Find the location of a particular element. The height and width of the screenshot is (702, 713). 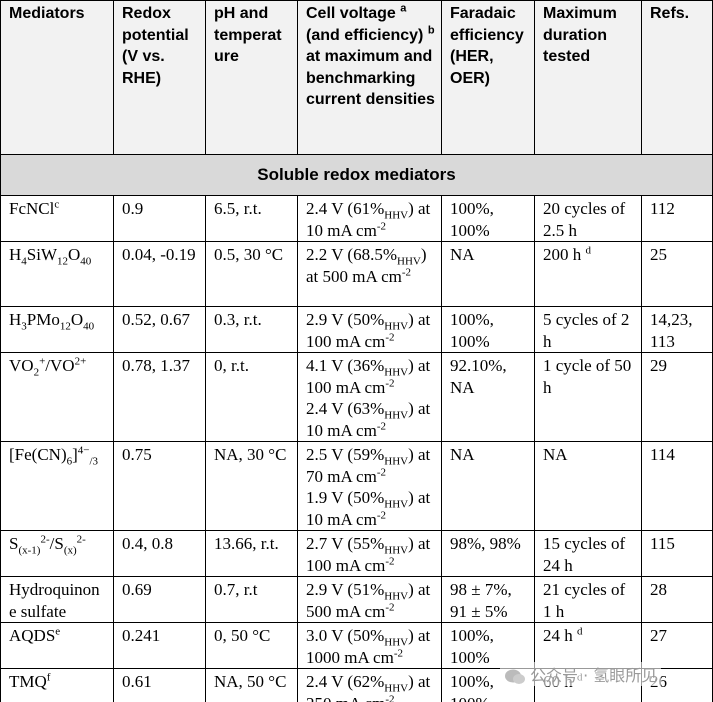

cell-line: 6.5, r.t. is located at coordinates (252, 209).